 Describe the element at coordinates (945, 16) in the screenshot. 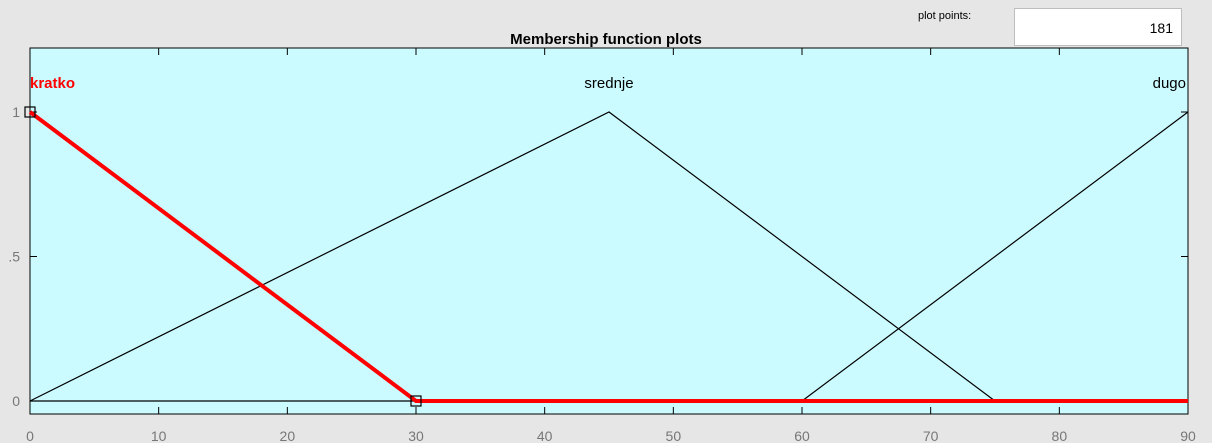

I see `plot-points-label: plot points:` at that location.